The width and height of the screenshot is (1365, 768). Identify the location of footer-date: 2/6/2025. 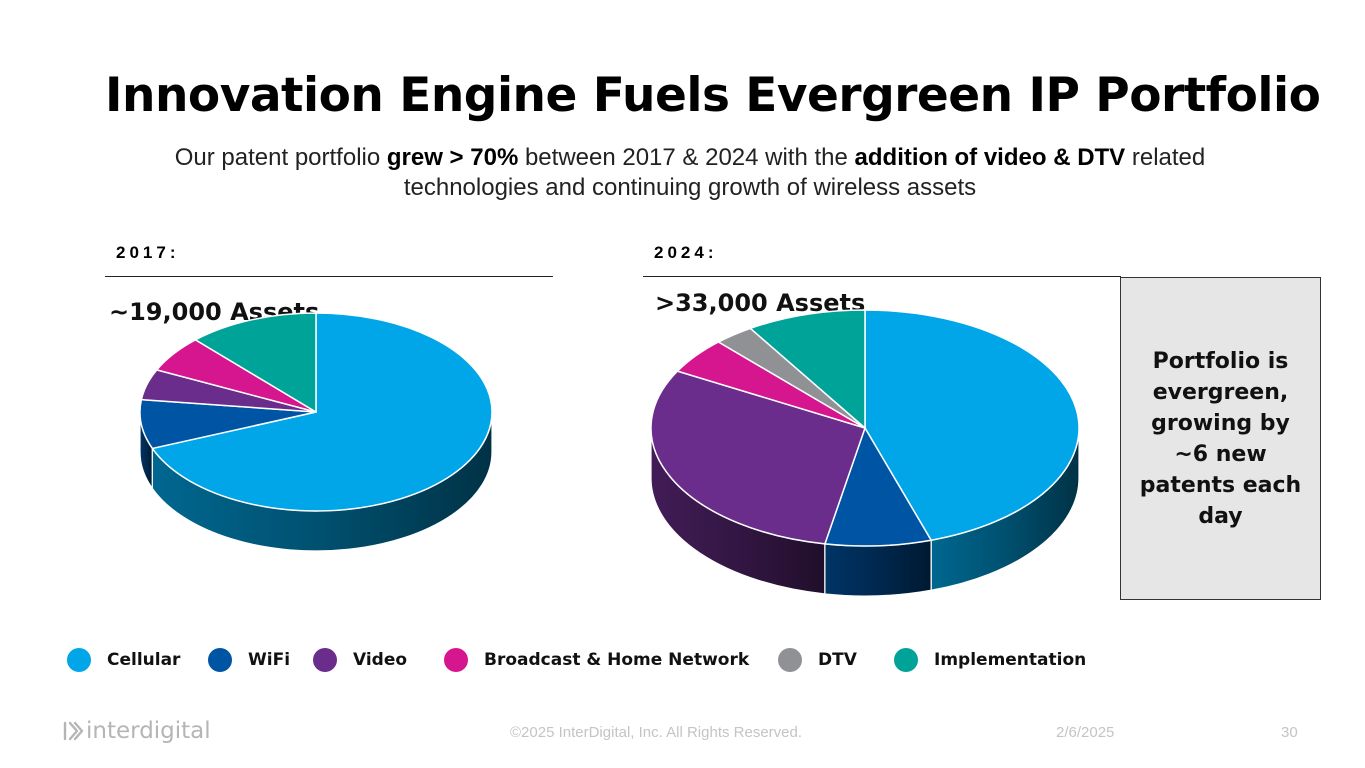
(1085, 732).